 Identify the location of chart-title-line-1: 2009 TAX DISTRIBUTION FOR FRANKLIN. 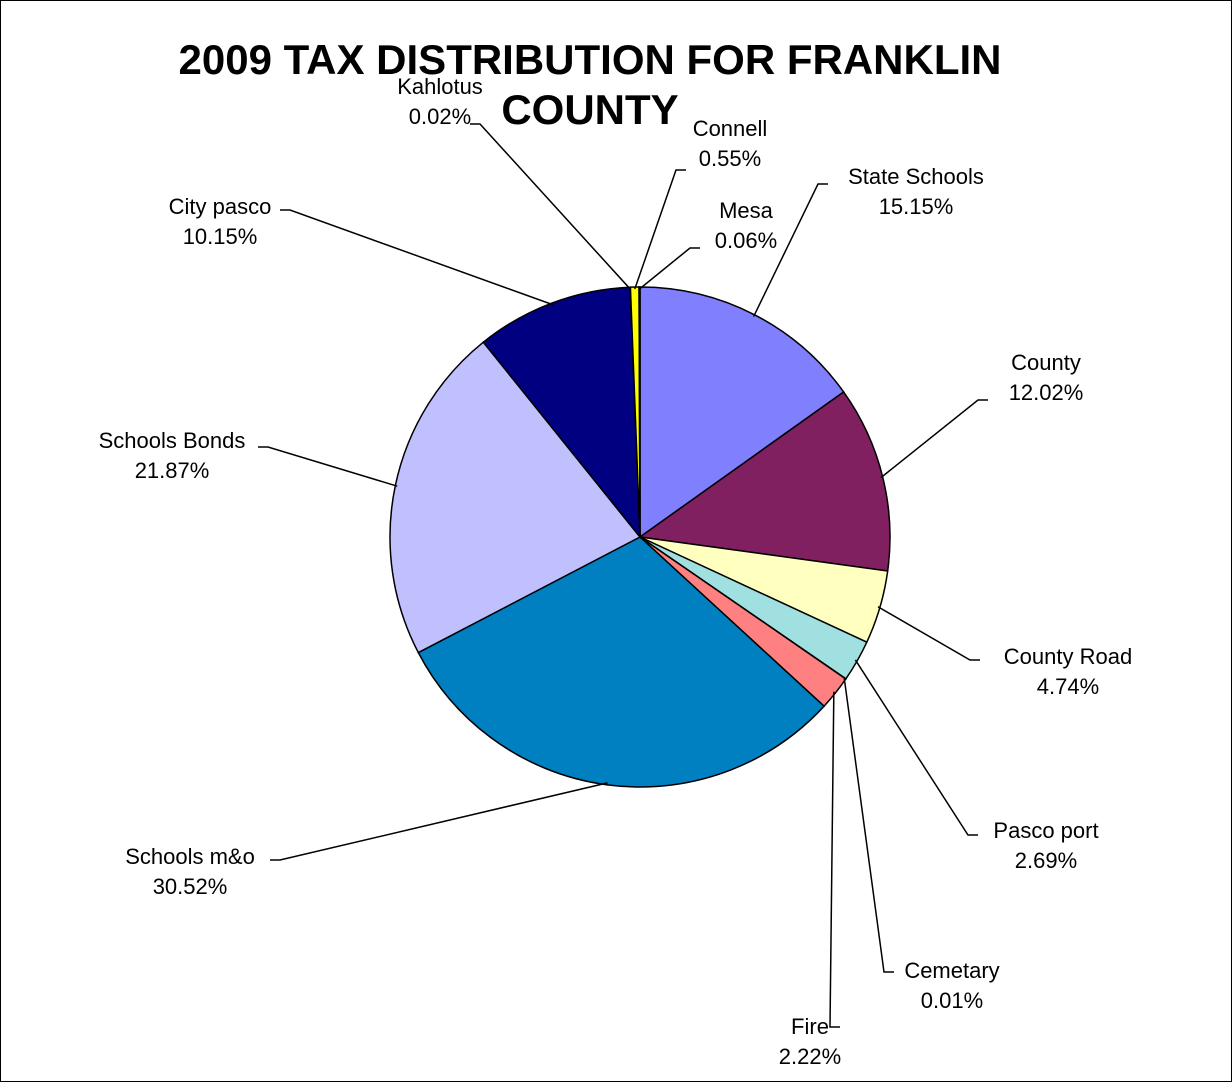
(590, 59).